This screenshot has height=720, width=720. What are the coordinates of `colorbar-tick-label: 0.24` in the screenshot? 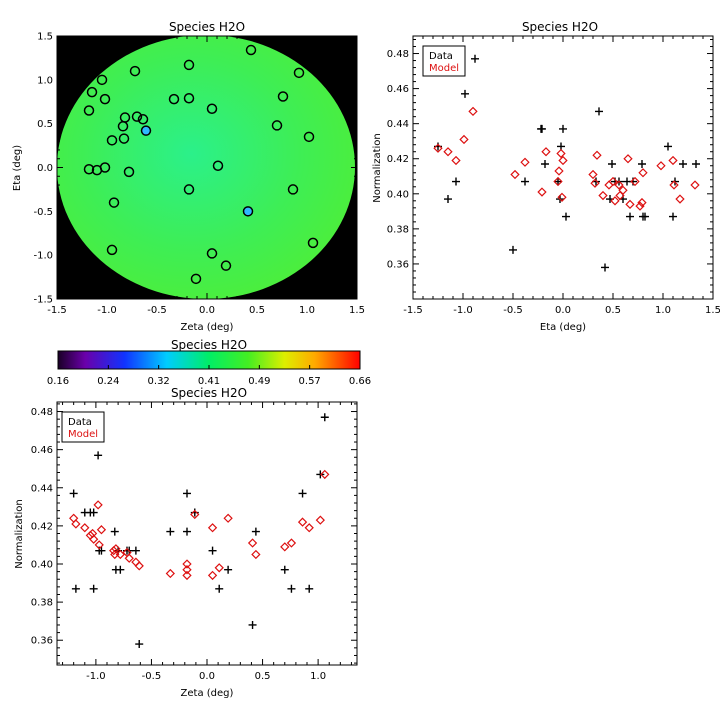 It's located at (108, 381).